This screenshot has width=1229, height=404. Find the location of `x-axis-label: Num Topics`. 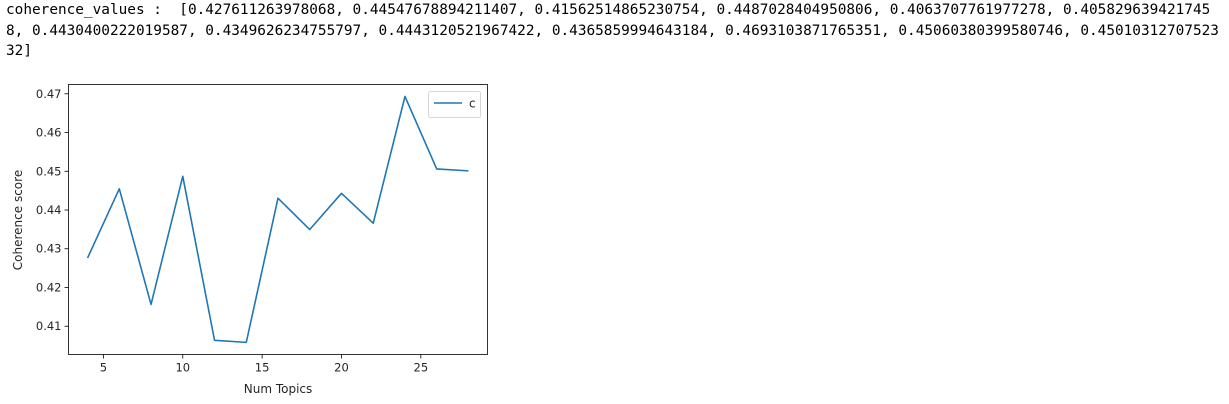

x-axis-label: Num Topics is located at coordinates (278, 389).